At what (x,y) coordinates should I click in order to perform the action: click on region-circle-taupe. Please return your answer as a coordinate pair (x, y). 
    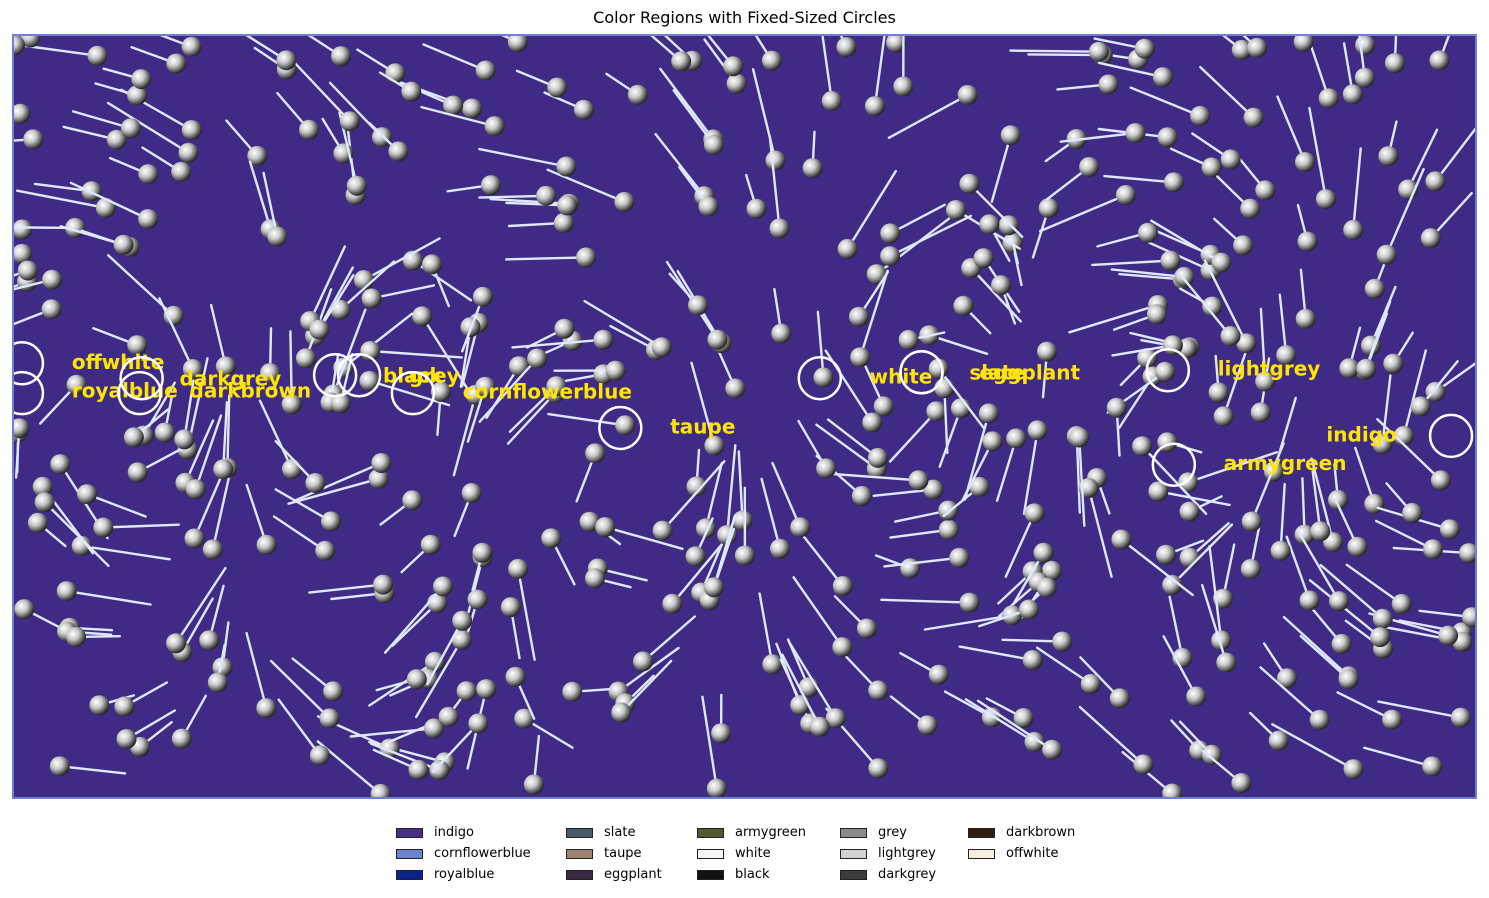
    Looking at the image, I should click on (620, 428).